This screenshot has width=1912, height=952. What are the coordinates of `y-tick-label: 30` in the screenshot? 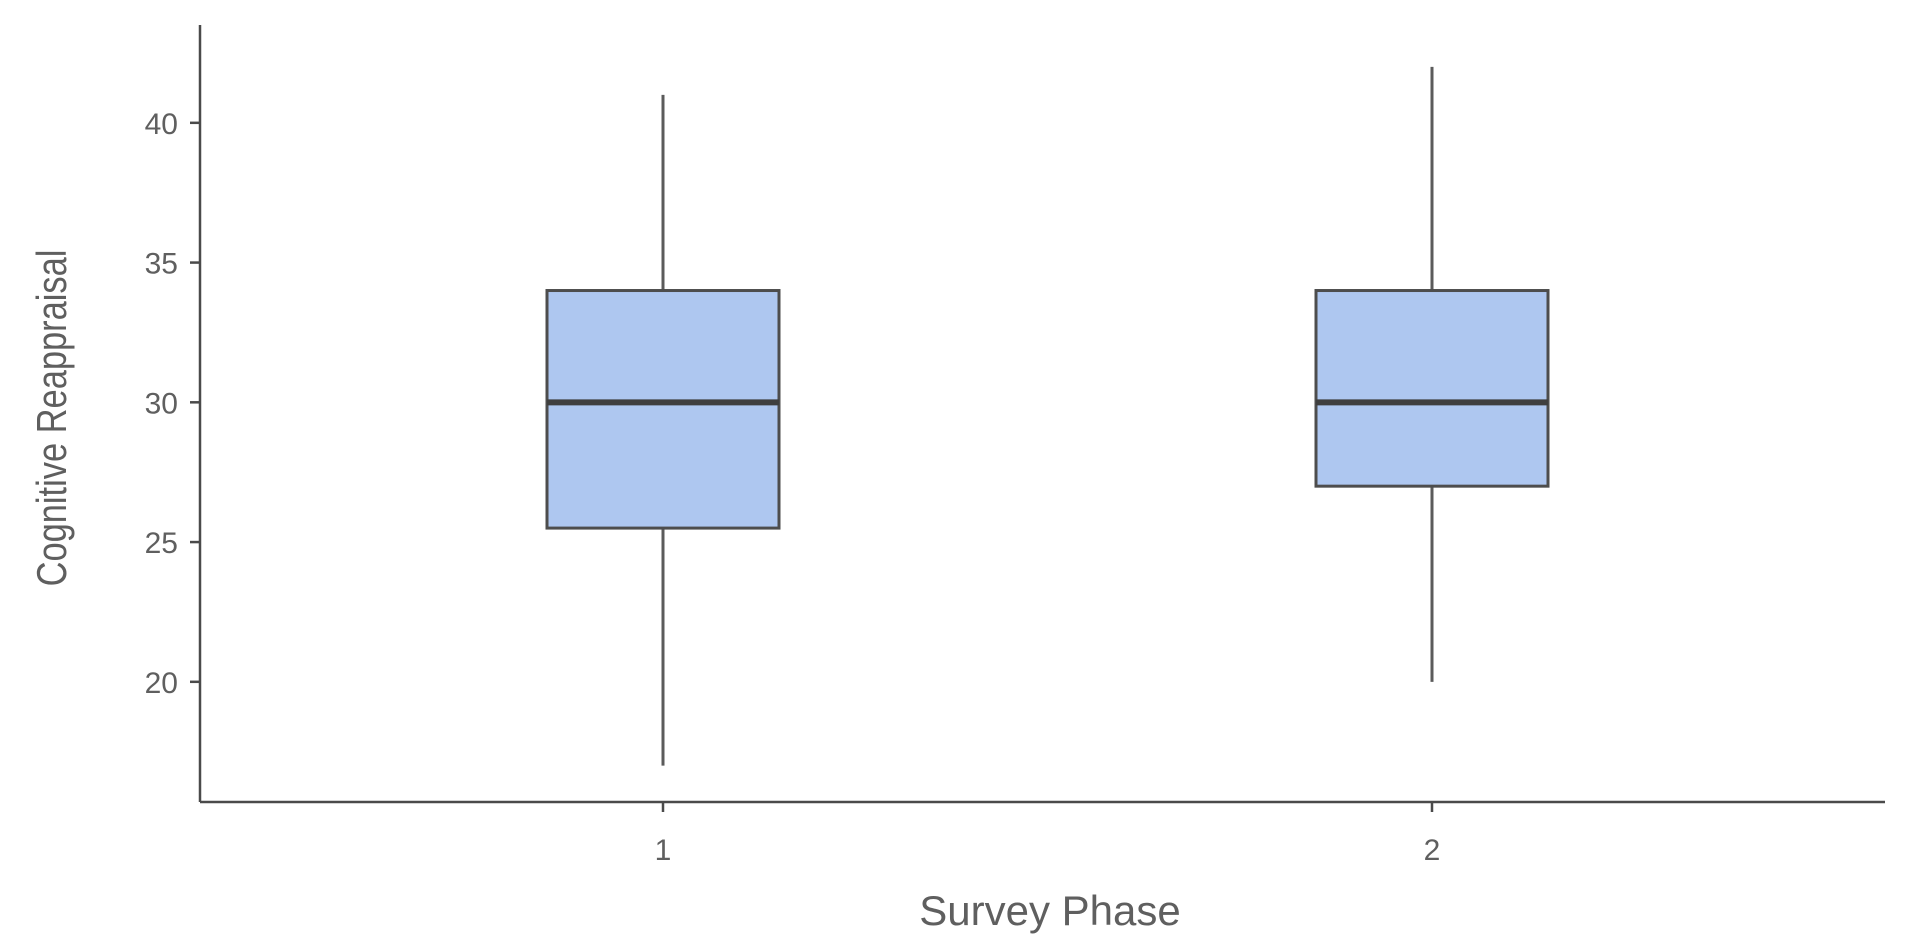 It's located at (161, 403).